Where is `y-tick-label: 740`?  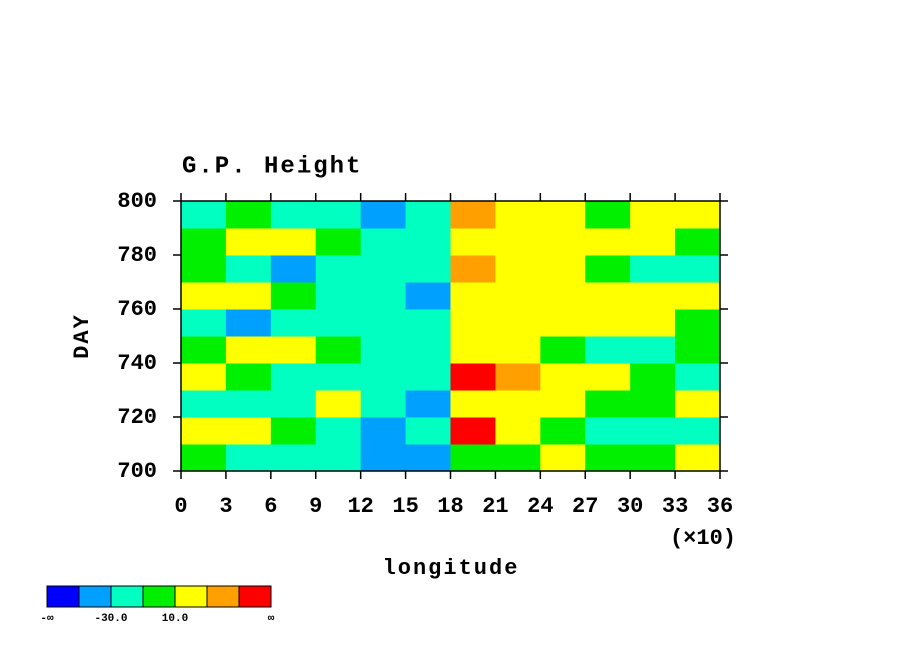 y-tick-label: 740 is located at coordinates (137, 363).